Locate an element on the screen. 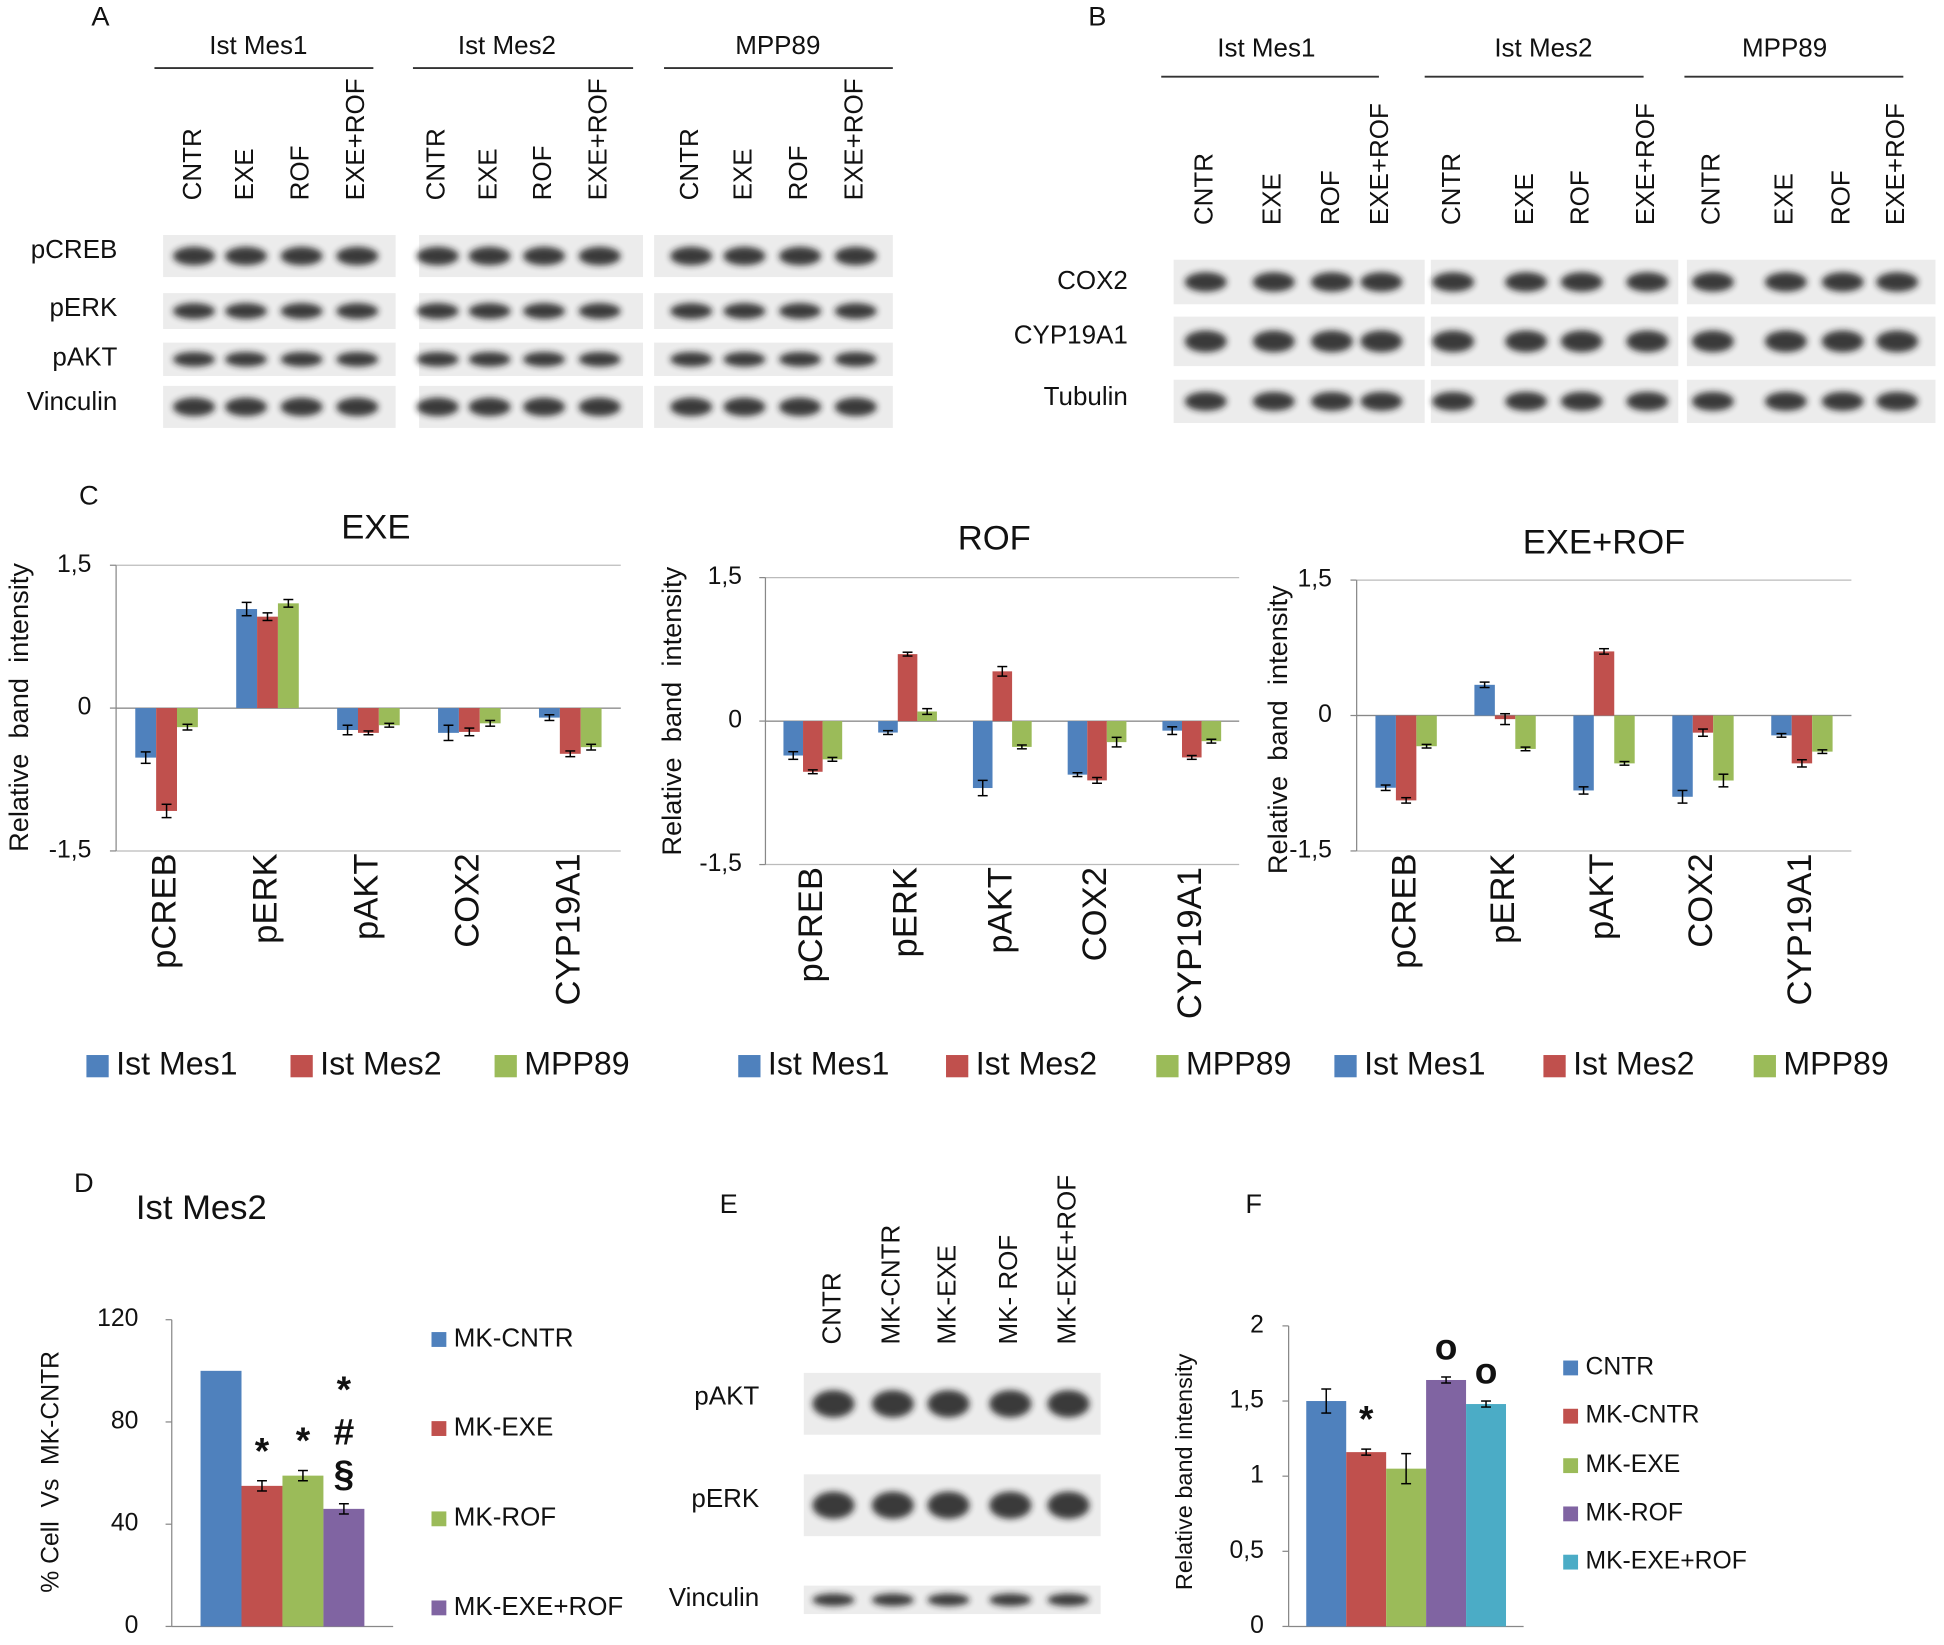 This screenshot has width=1944, height=1645. legend-label: Ist Mes1 is located at coordinates (828, 1064).